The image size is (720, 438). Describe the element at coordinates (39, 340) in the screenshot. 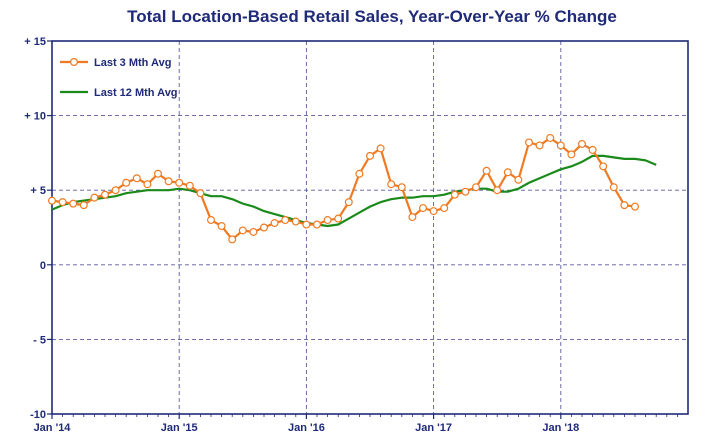

I see `y-tick-label: - 5` at that location.